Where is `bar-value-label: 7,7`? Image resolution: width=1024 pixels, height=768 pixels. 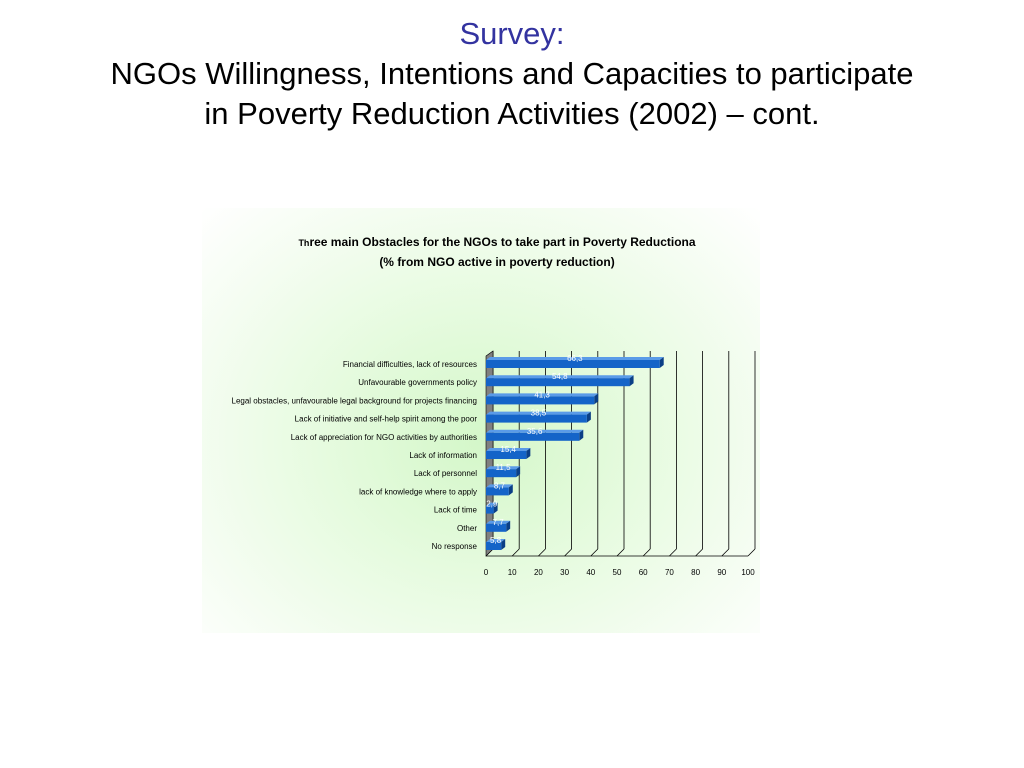
bar-value-label: 7,7 is located at coordinates (499, 522).